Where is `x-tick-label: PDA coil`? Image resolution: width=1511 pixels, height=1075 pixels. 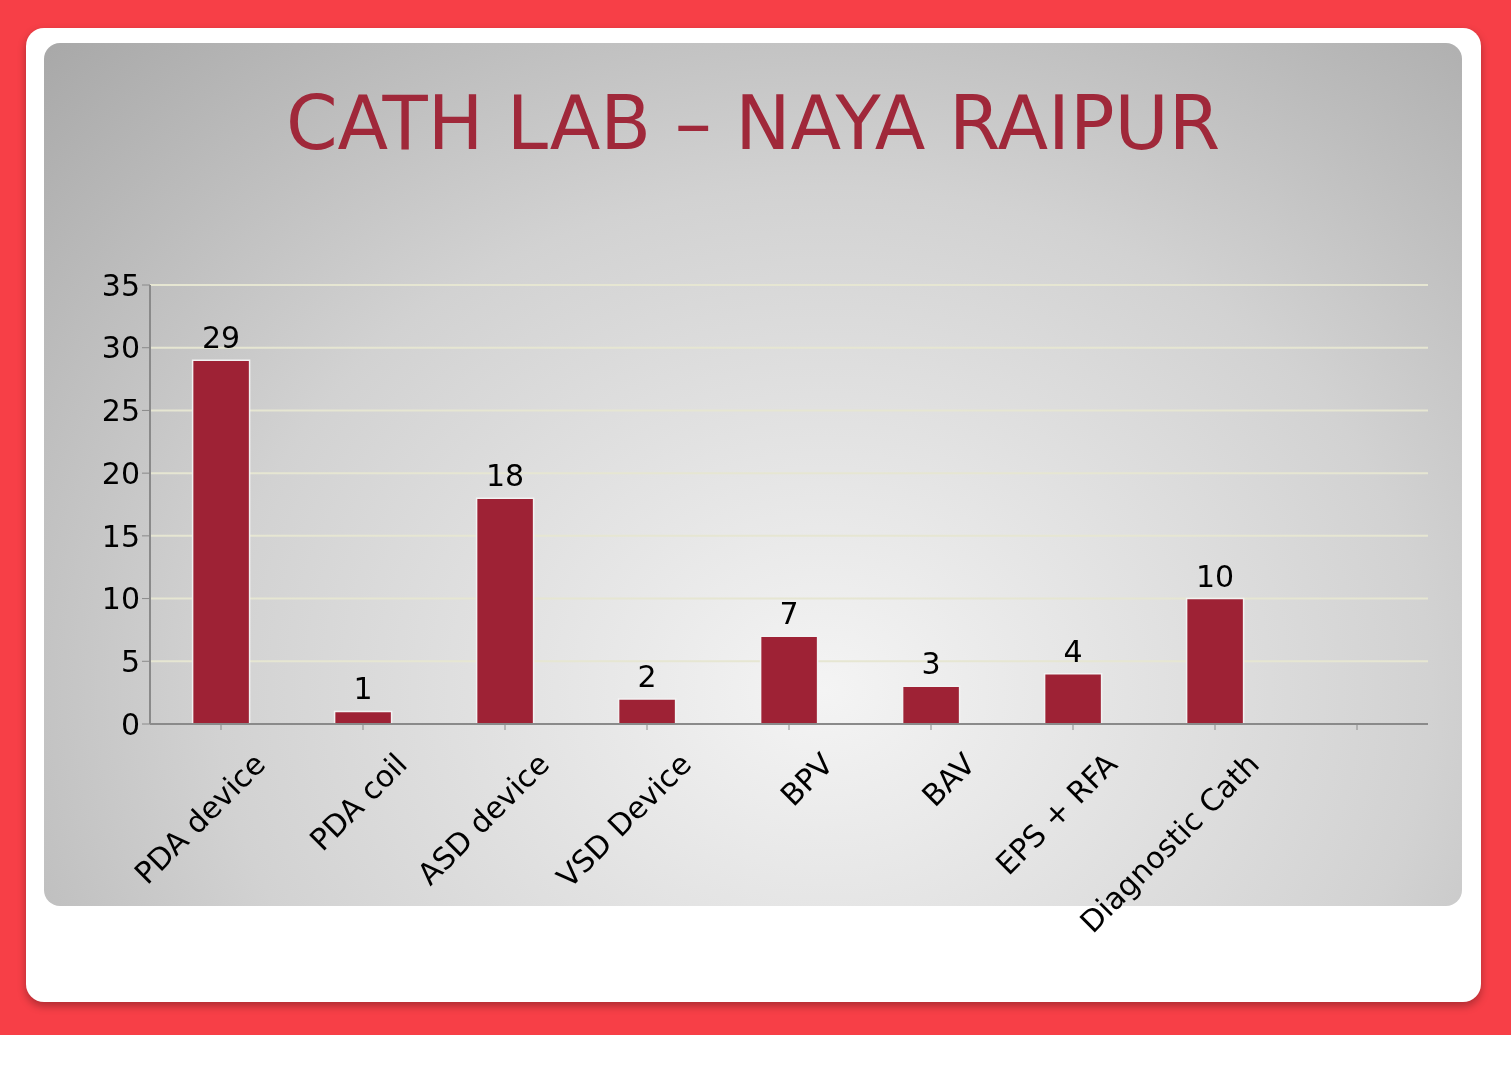 x-tick-label: PDA coil is located at coordinates (358, 802).